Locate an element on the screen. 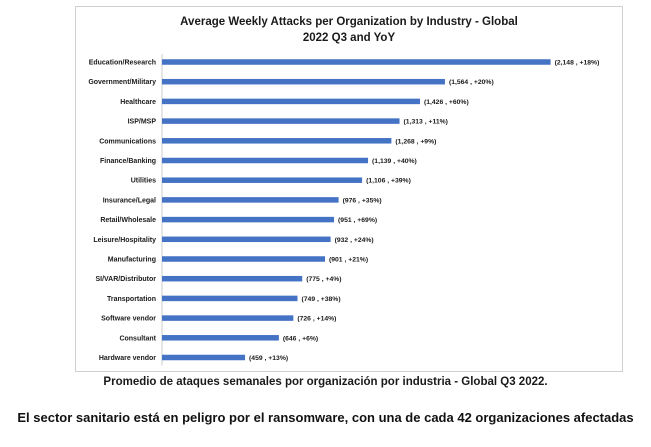  category-label-utilities: Utilities is located at coordinates (143, 181).